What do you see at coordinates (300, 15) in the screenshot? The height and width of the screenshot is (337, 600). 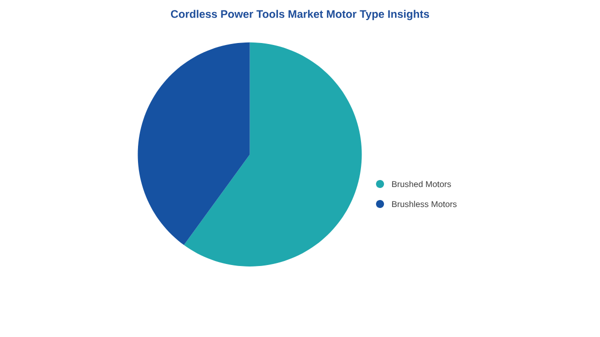 I see `chart-title: Cordless Power Tools Market Motor Type Insights` at bounding box center [300, 15].